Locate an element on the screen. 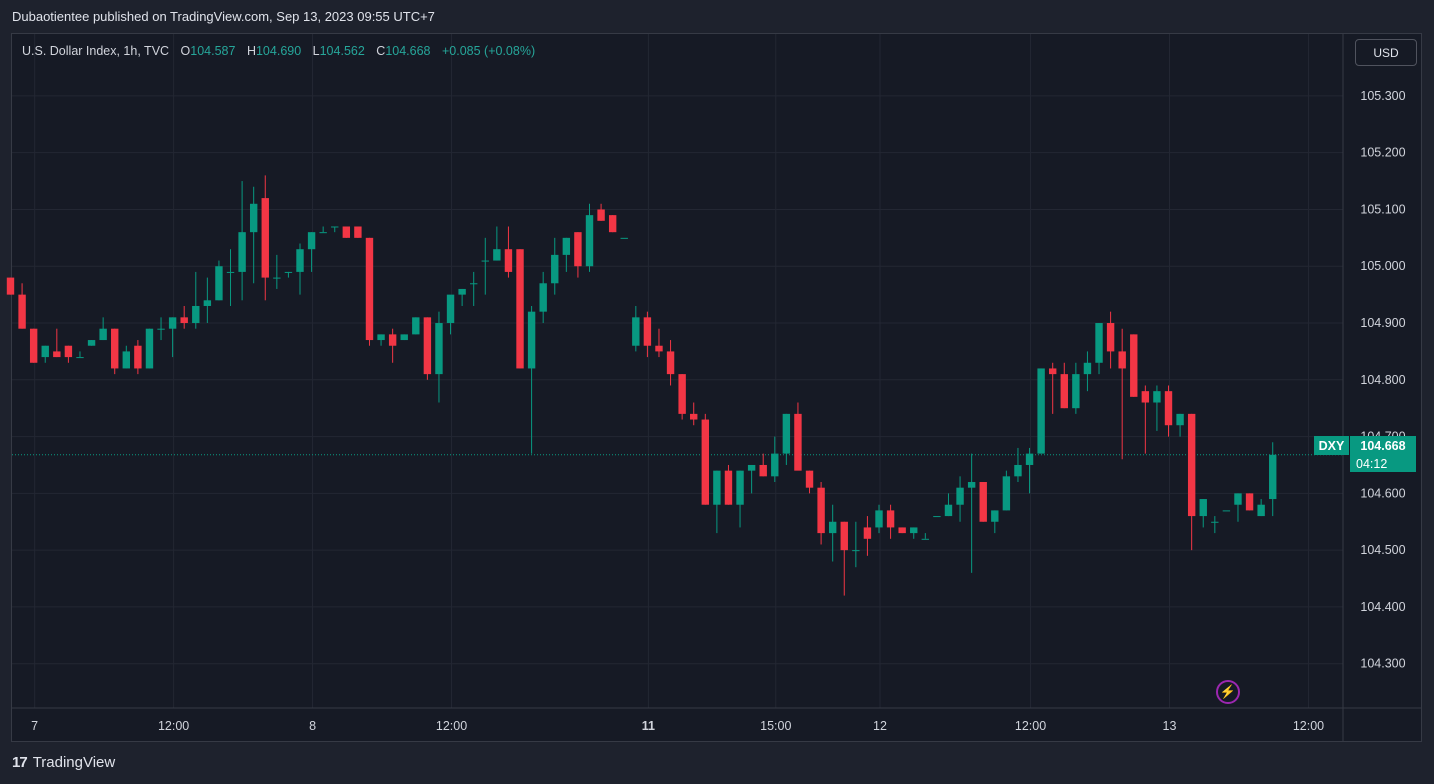 This screenshot has height=784, width=1434. currency-button: USD is located at coordinates (1386, 52).